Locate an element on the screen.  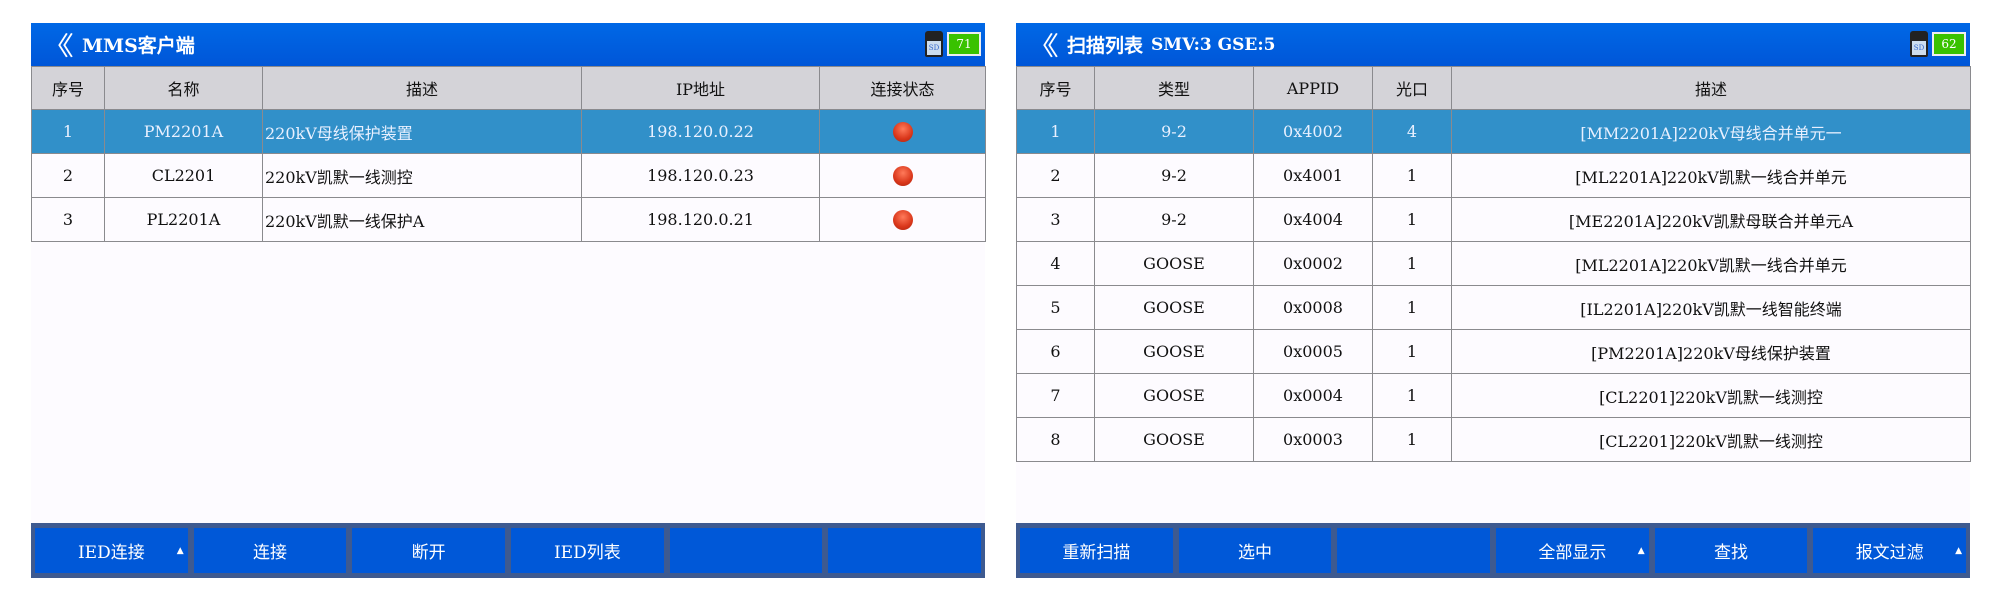
table-row: 1 9-2 0x4002 4 [MM2201A]220kV母线合并单元一 is located at coordinates (1493, 131).